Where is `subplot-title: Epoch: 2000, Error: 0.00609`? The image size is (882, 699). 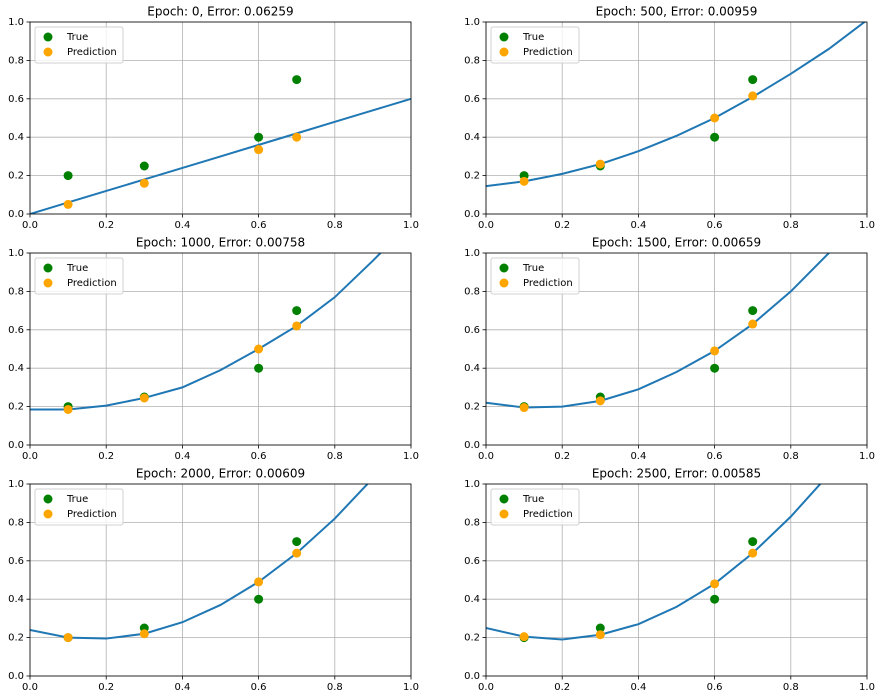
subplot-title: Epoch: 2000, Error: 0.00609 is located at coordinates (220, 474).